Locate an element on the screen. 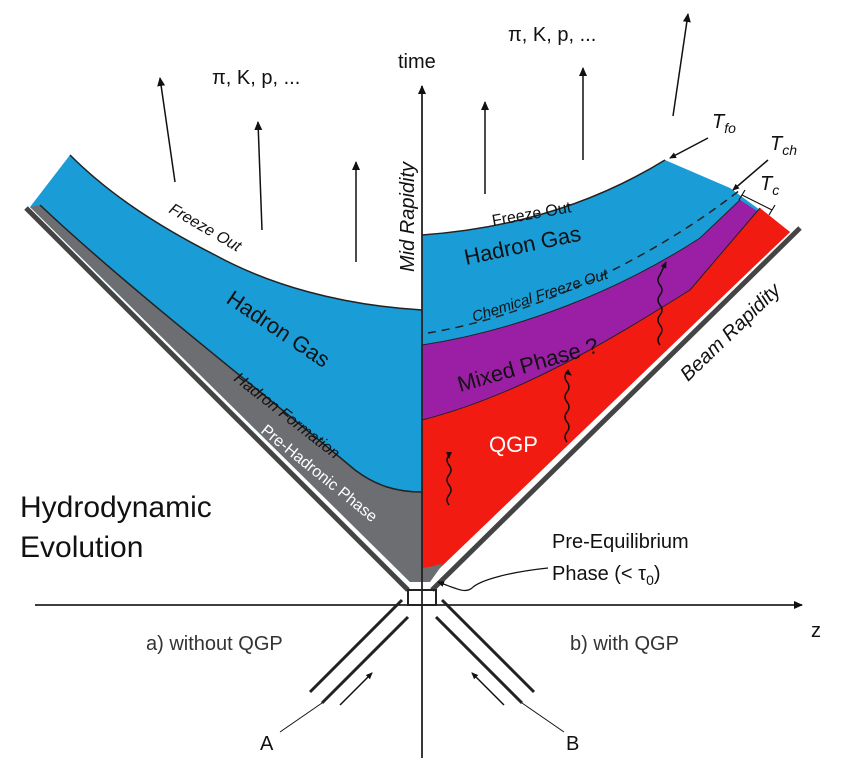 The height and width of the screenshot is (763, 841). pre-equilibrium-close: ) is located at coordinates (657, 574).